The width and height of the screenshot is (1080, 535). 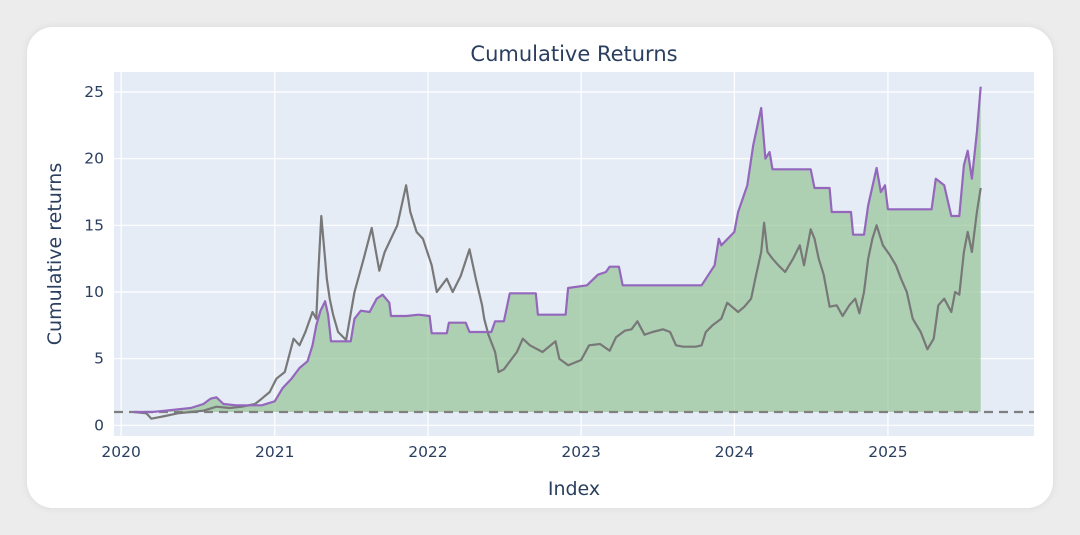 I want to click on y-tick-label: 10, so click(x=94, y=292).